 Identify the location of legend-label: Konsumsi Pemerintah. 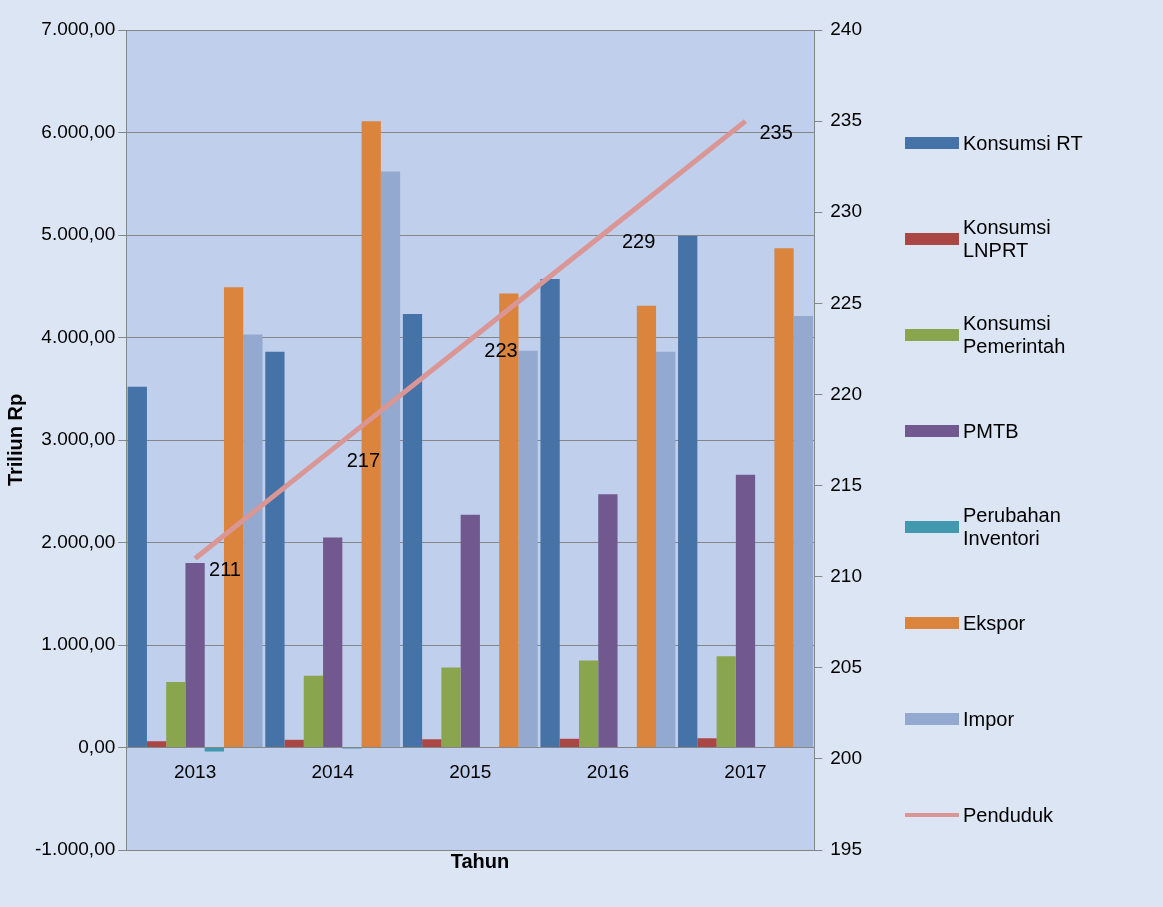
(1015, 335).